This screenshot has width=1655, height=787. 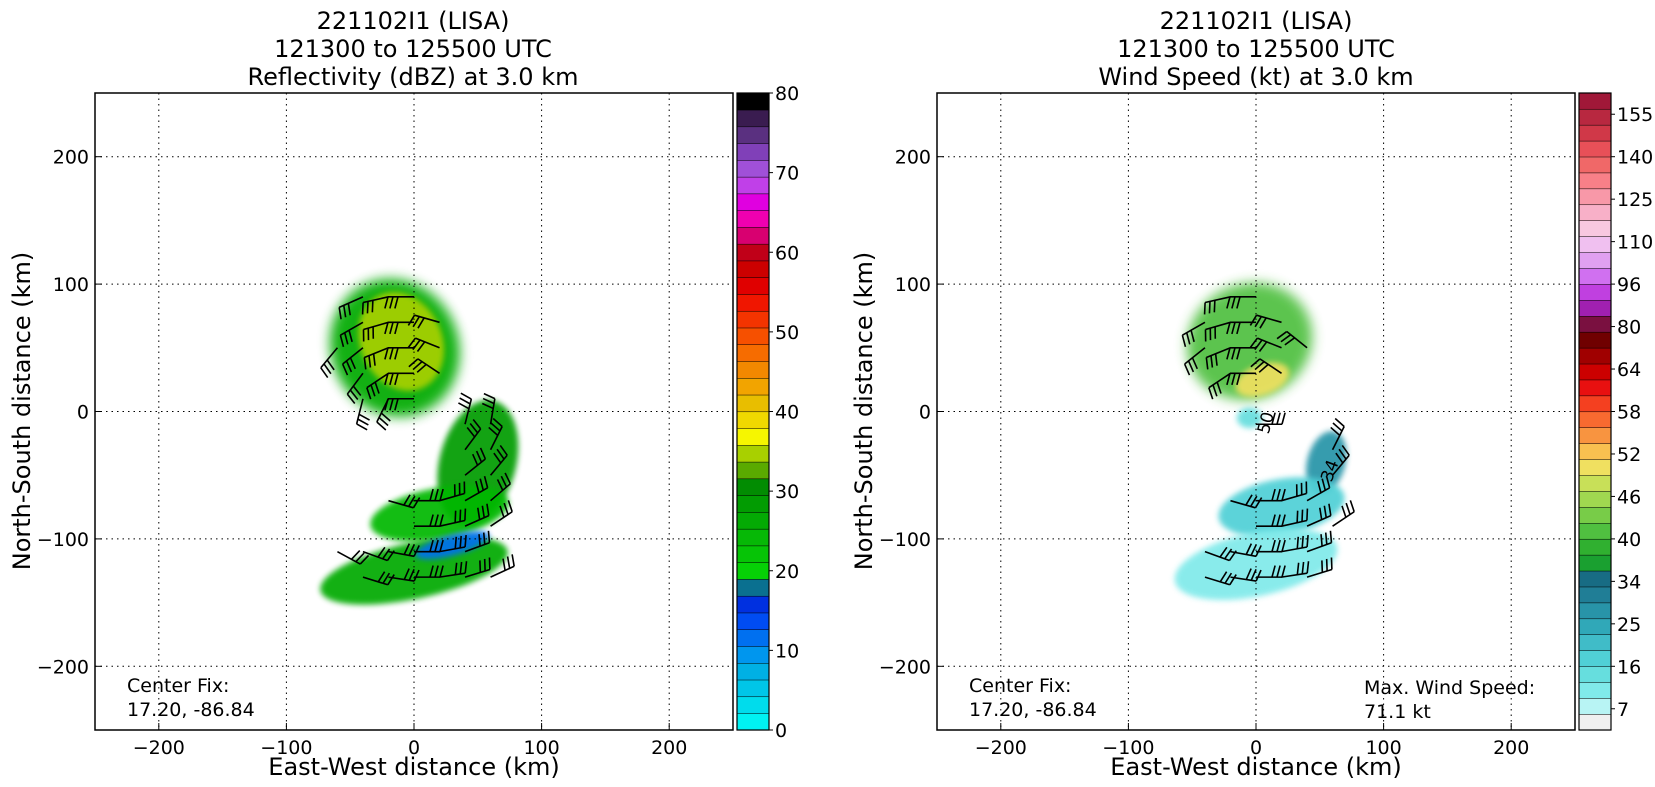 What do you see at coordinates (414, 748) in the screenshot?
I see `left-xtick-label: 0` at bounding box center [414, 748].